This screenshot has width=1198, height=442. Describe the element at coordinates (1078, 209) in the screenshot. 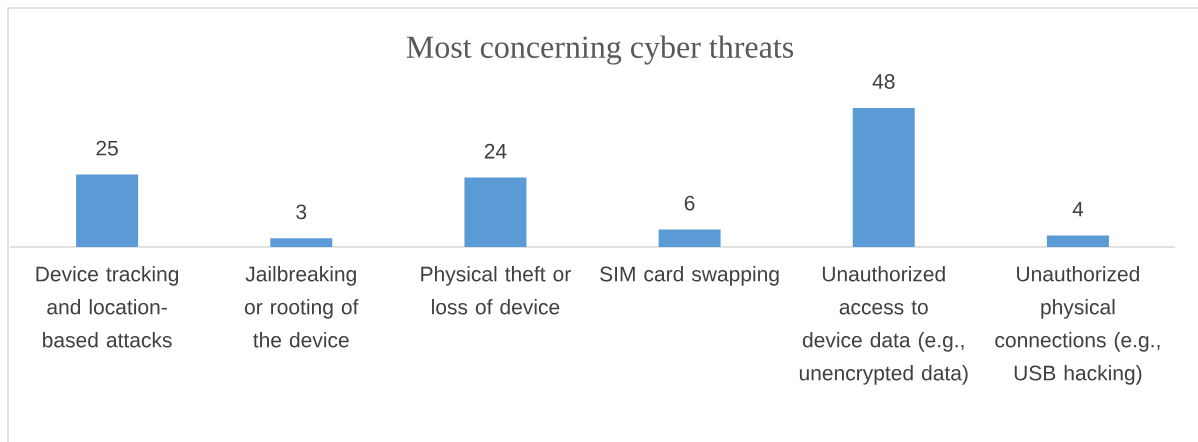

I see `data-label: 4` at that location.